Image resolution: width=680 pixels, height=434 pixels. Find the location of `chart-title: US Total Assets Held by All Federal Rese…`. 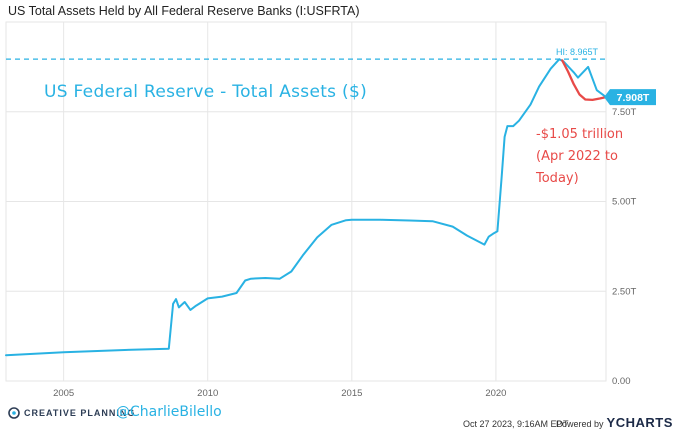

chart-title: US Total Assets Held by All Federal Rese… is located at coordinates (184, 11).